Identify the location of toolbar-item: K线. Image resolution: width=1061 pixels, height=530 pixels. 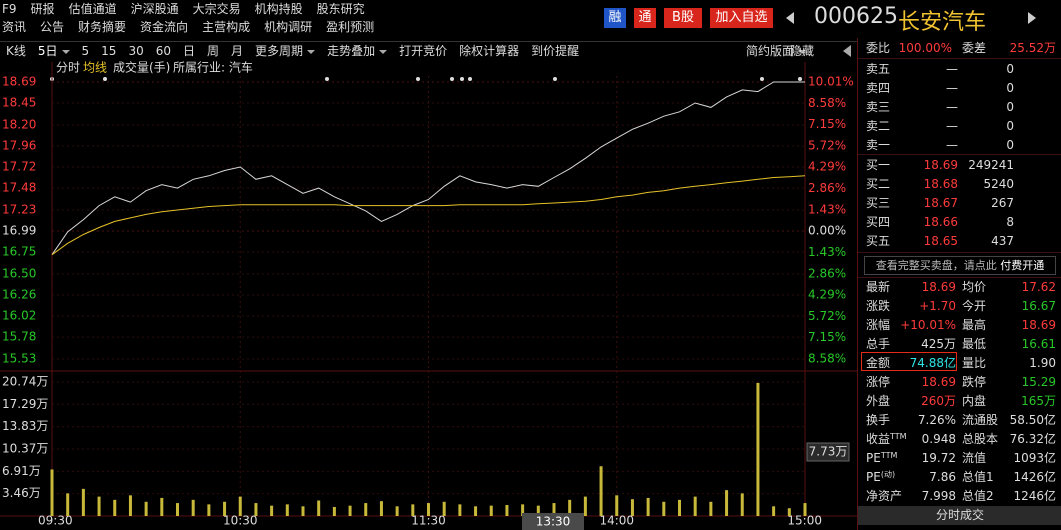
(16, 51).